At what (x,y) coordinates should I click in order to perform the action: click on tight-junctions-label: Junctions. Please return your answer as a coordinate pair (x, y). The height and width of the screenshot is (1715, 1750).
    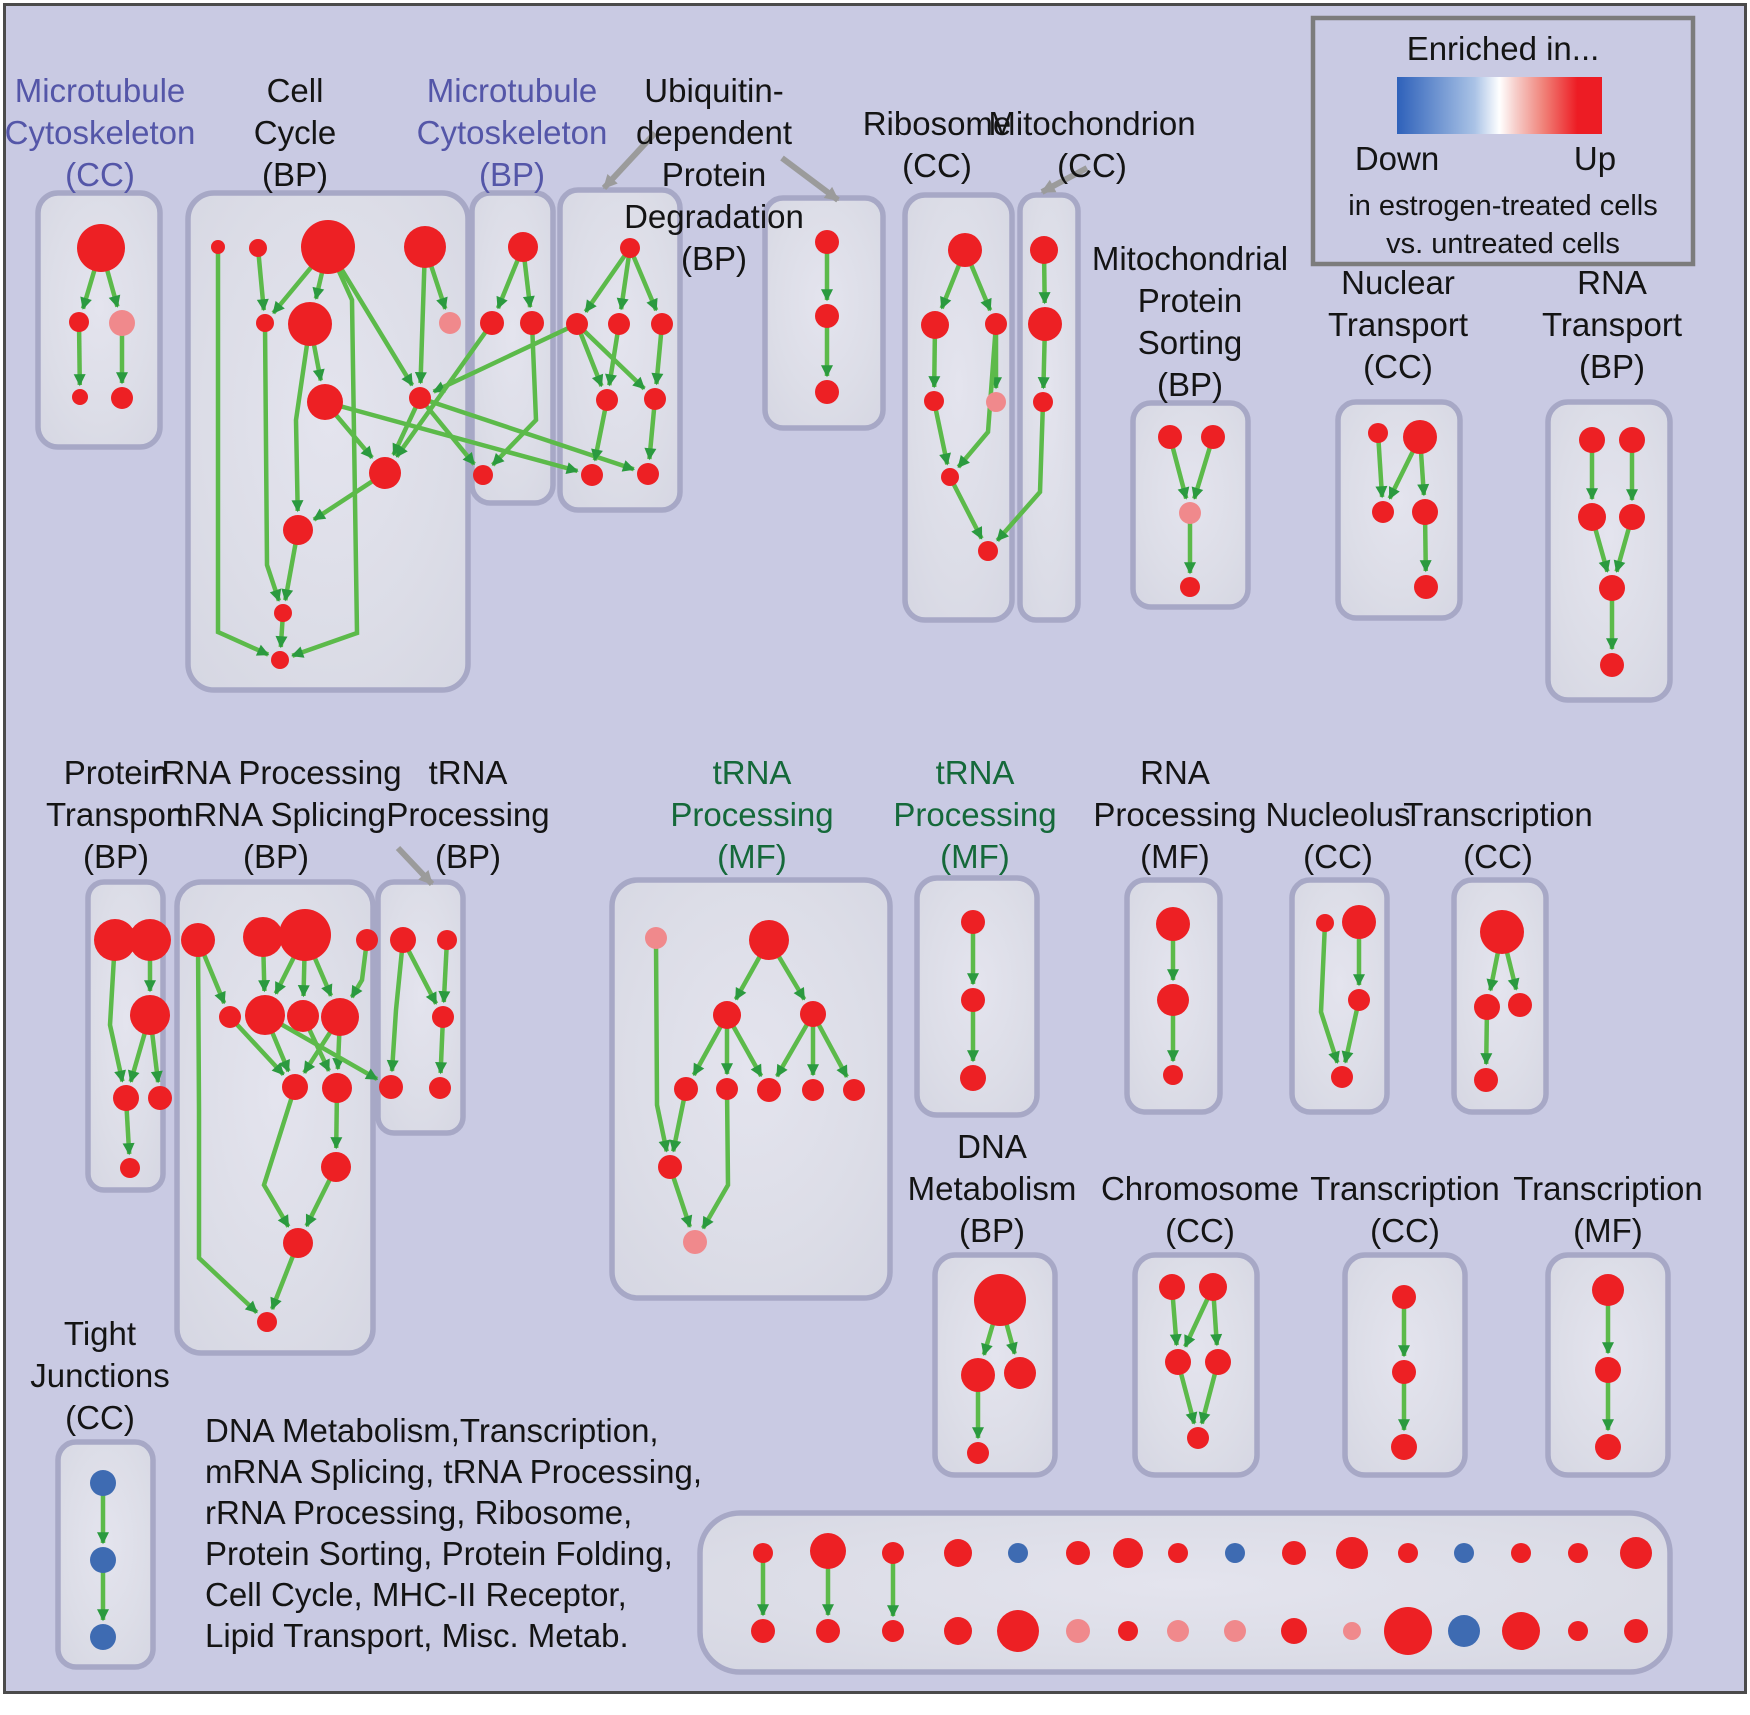
    Looking at the image, I should click on (99, 1375).